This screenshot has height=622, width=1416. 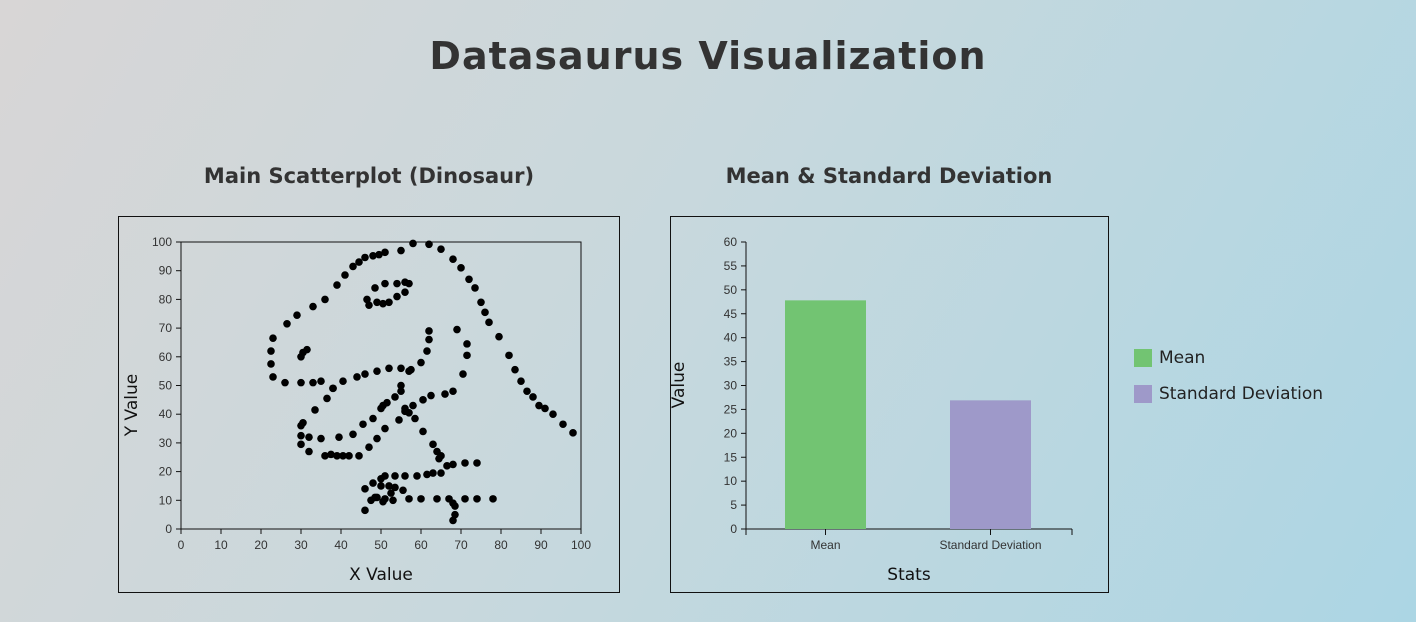 What do you see at coordinates (381, 545) in the screenshot?
I see `x-tick-label: 50` at bounding box center [381, 545].